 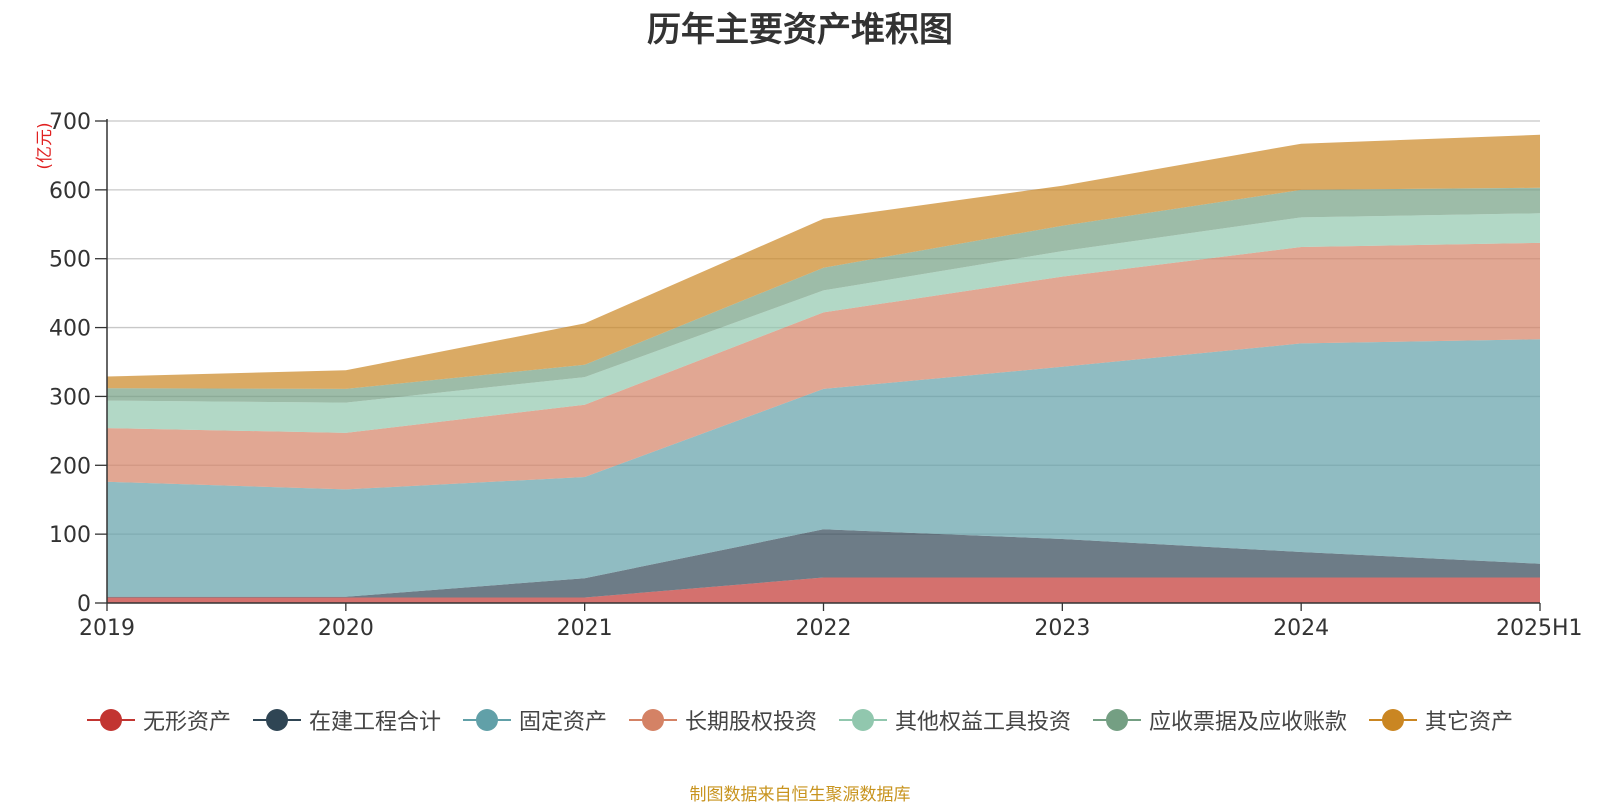 I want to click on y-tick-label: 700, so click(x=70, y=122).